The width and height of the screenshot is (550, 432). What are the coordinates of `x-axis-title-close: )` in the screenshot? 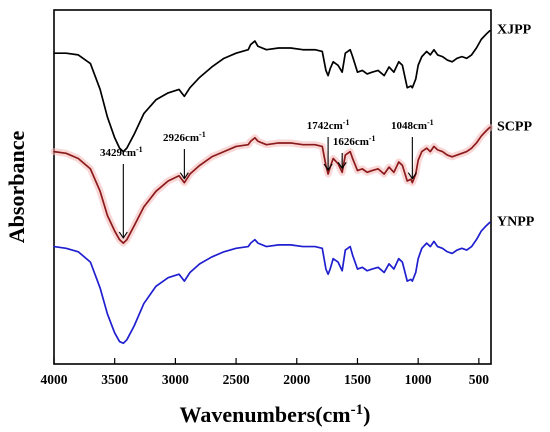 It's located at (366, 414).